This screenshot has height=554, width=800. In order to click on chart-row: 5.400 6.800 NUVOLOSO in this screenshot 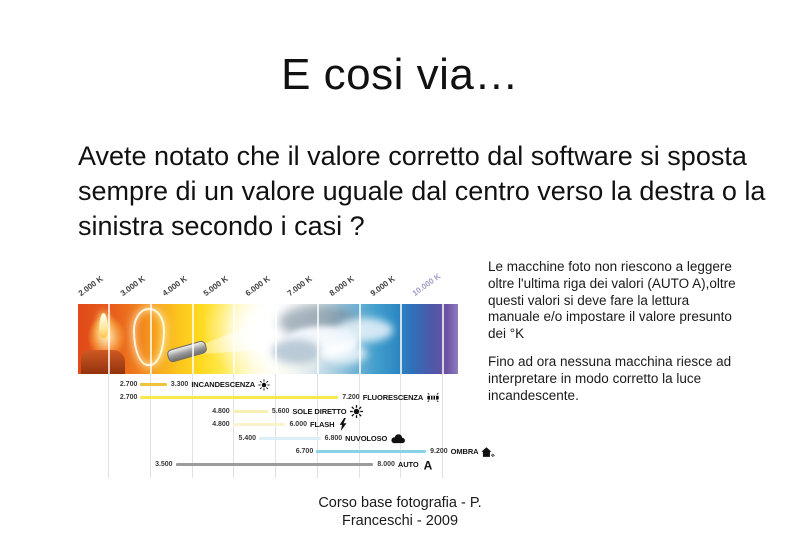, I will do `click(278, 438)`.